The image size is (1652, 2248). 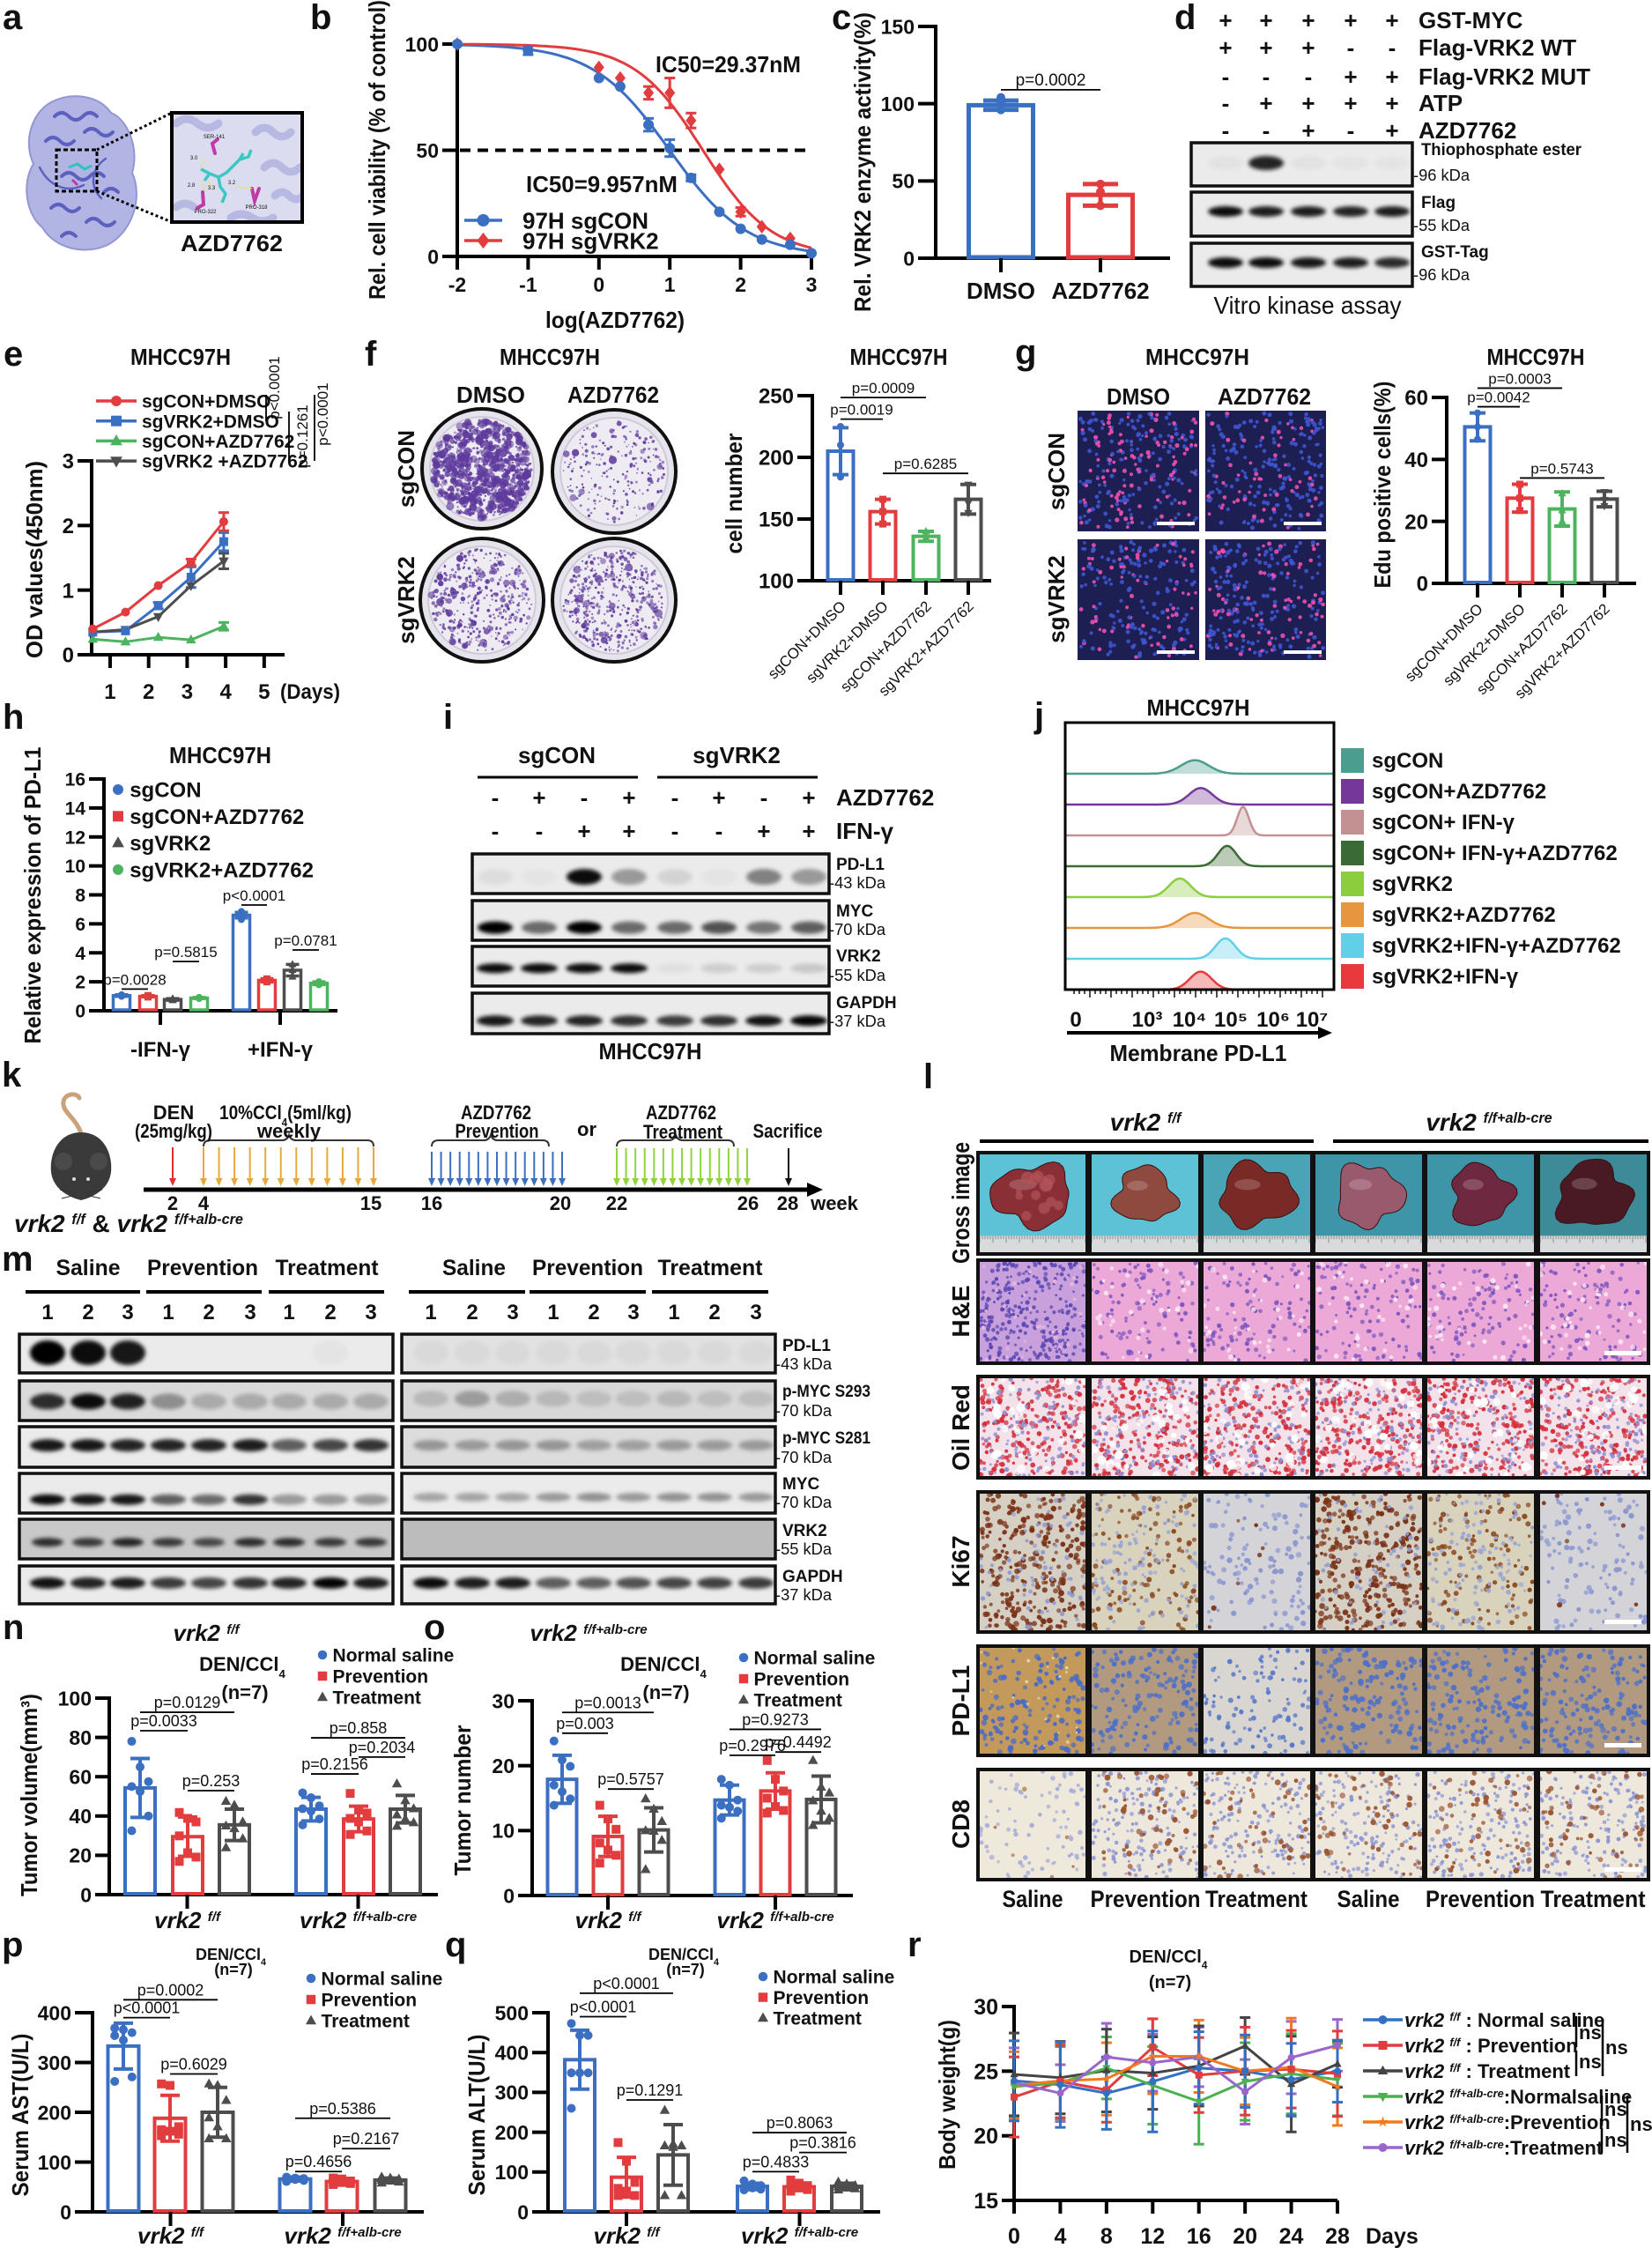 What do you see at coordinates (232, 183) in the screenshot?
I see `distance-label: 3.2` at bounding box center [232, 183].